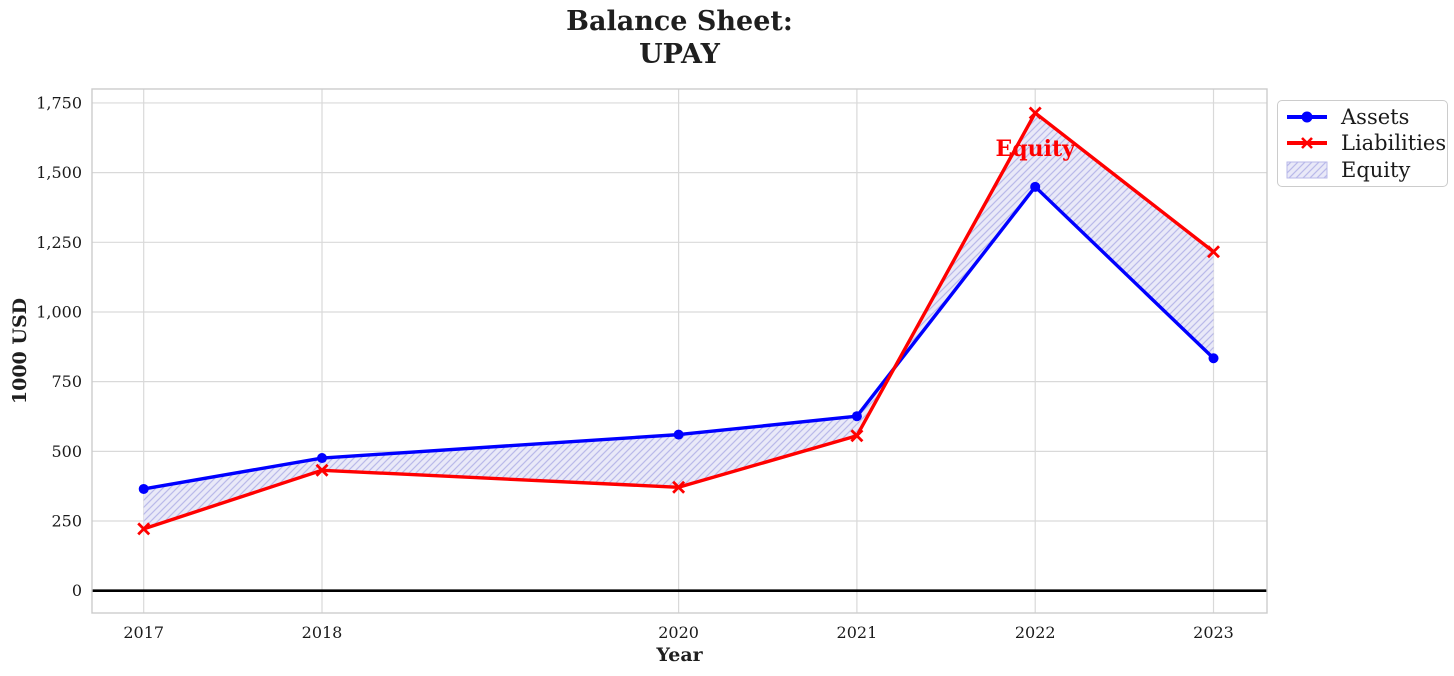  I want to click on legend-label-equity: Equity, so click(1376, 169).